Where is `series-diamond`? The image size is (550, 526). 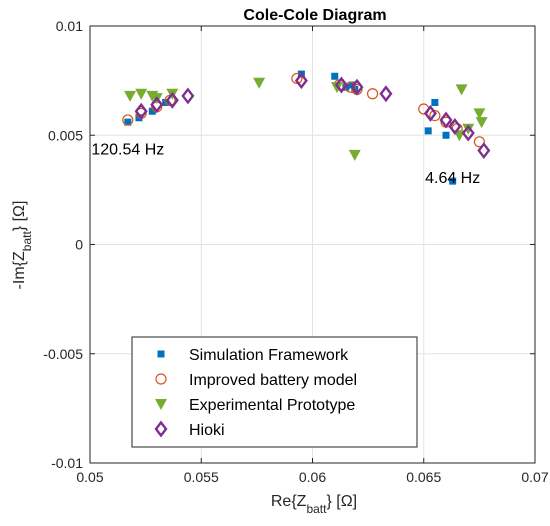
series-diamond is located at coordinates (312, 116).